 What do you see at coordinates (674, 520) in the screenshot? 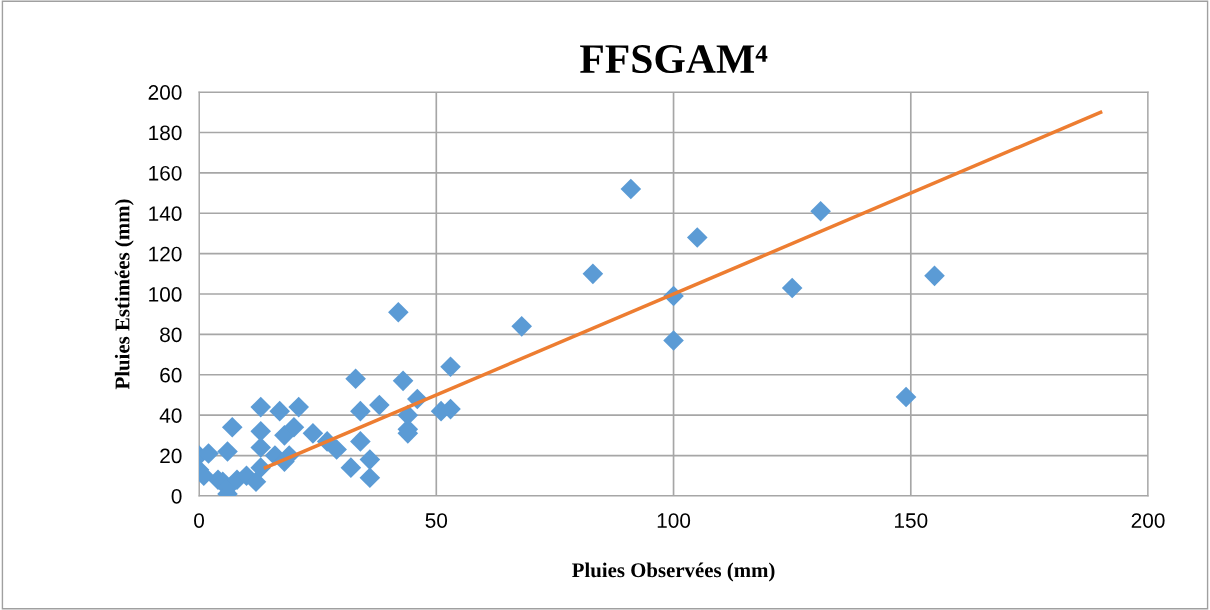
I see `x-tick-label: 100` at bounding box center [674, 520].